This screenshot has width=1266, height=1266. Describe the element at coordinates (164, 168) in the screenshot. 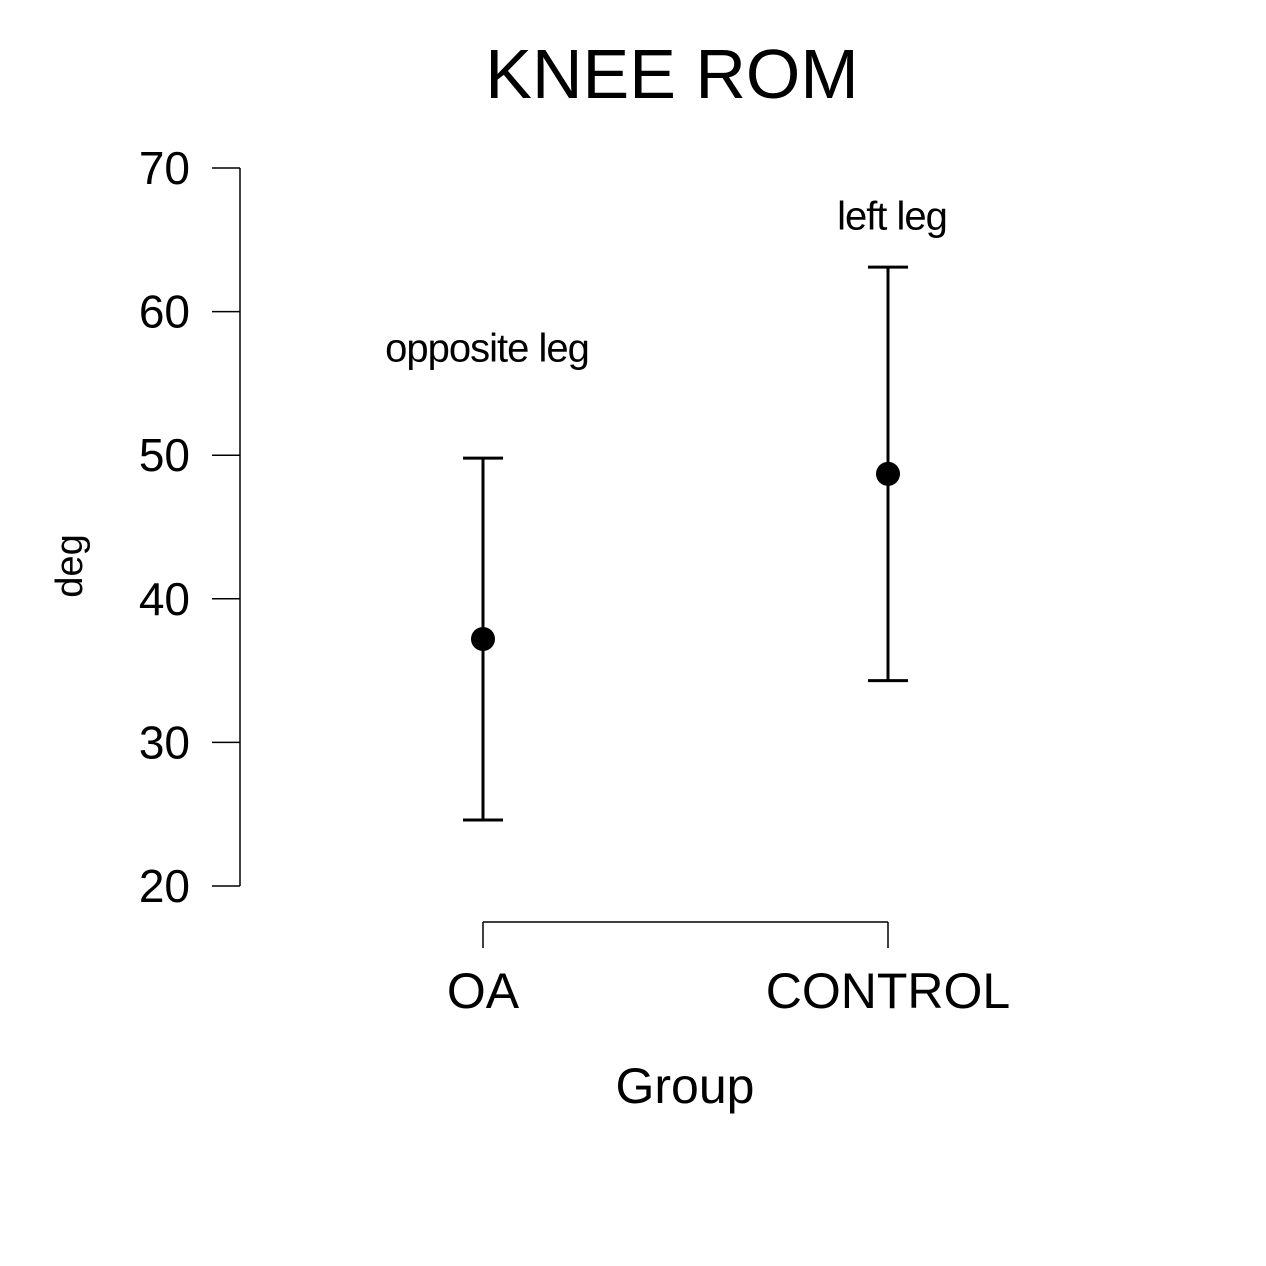

I see `y-tick-label: 70` at that location.